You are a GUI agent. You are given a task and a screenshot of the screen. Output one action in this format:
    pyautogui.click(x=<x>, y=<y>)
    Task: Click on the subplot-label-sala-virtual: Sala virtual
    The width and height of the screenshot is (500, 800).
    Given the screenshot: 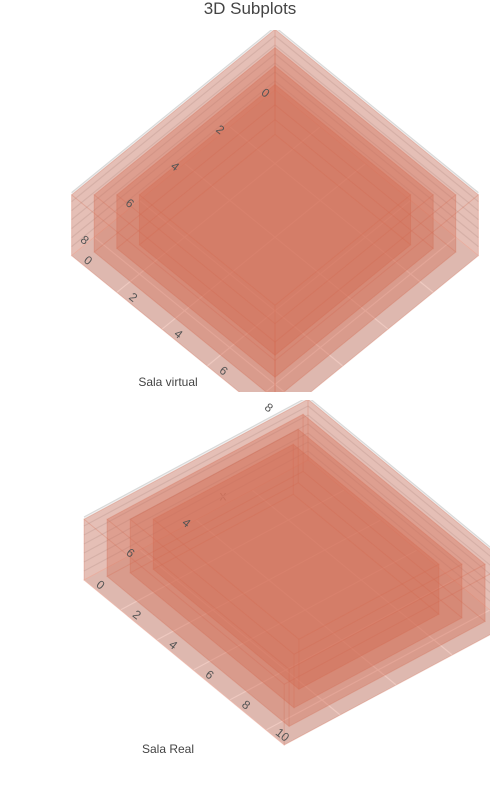 What is the action you would take?
    pyautogui.click(x=167, y=382)
    